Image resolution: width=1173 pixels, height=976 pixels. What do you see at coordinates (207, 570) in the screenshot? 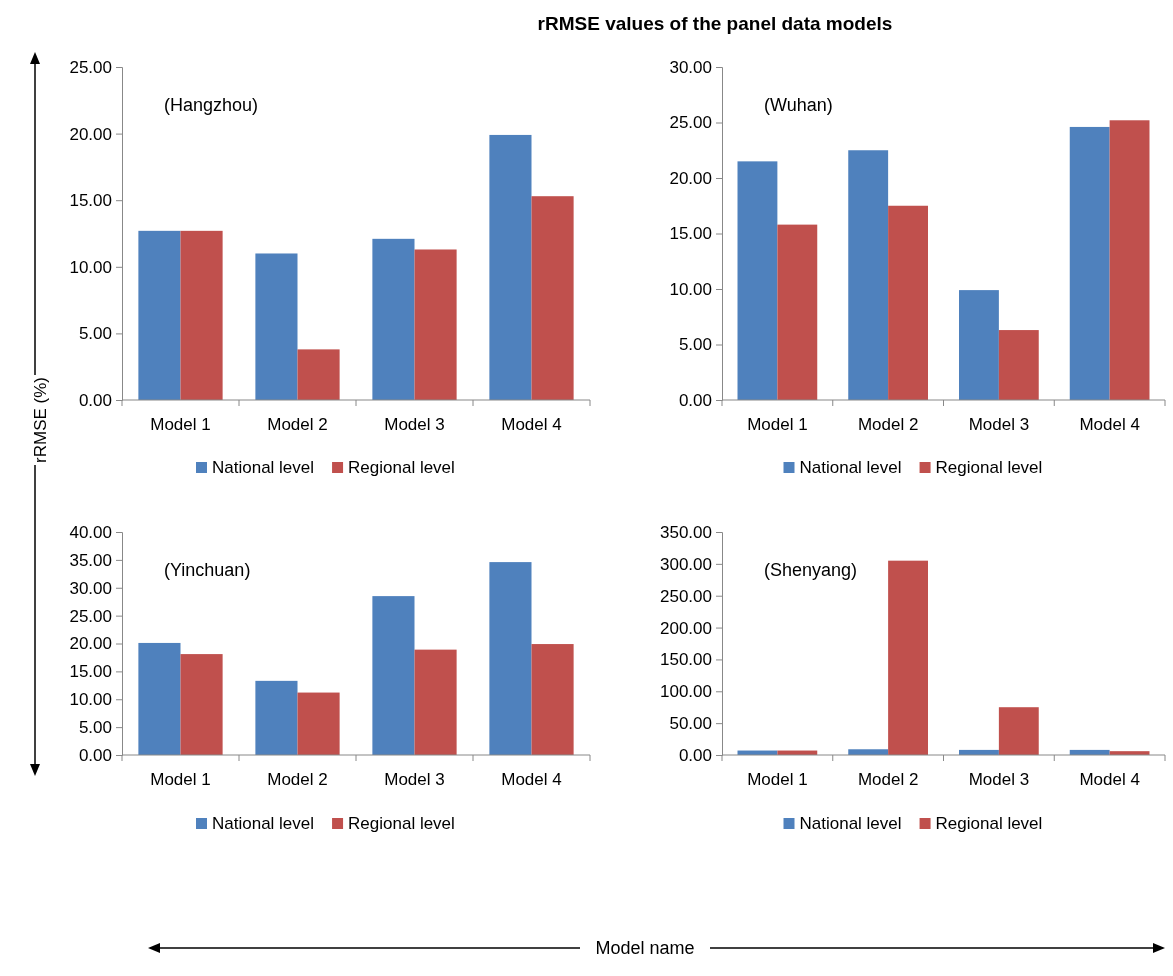
I see `text: (Yinchuan)` at bounding box center [207, 570].